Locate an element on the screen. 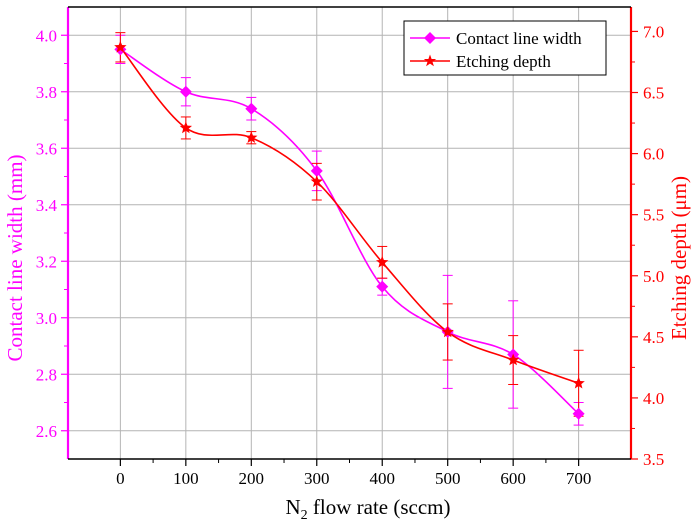 The width and height of the screenshot is (700, 522). y-left-tick-label: 3.6 is located at coordinates (46, 148).